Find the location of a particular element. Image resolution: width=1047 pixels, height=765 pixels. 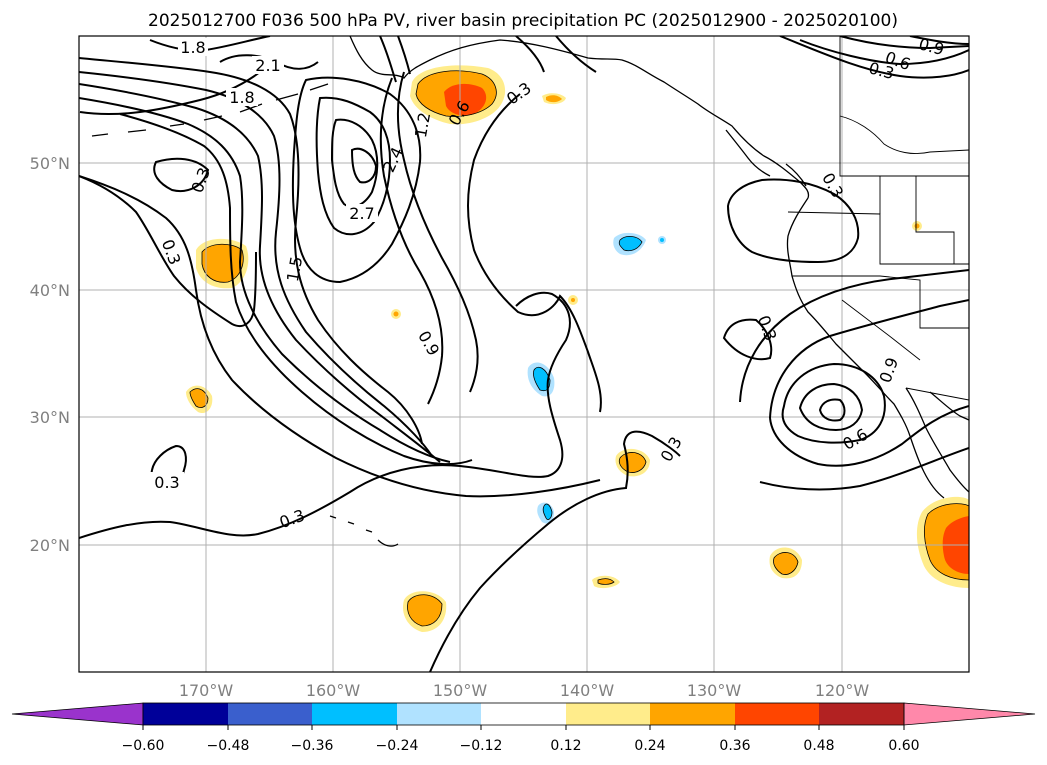

colorbar-extend-left is located at coordinates (77, 714).